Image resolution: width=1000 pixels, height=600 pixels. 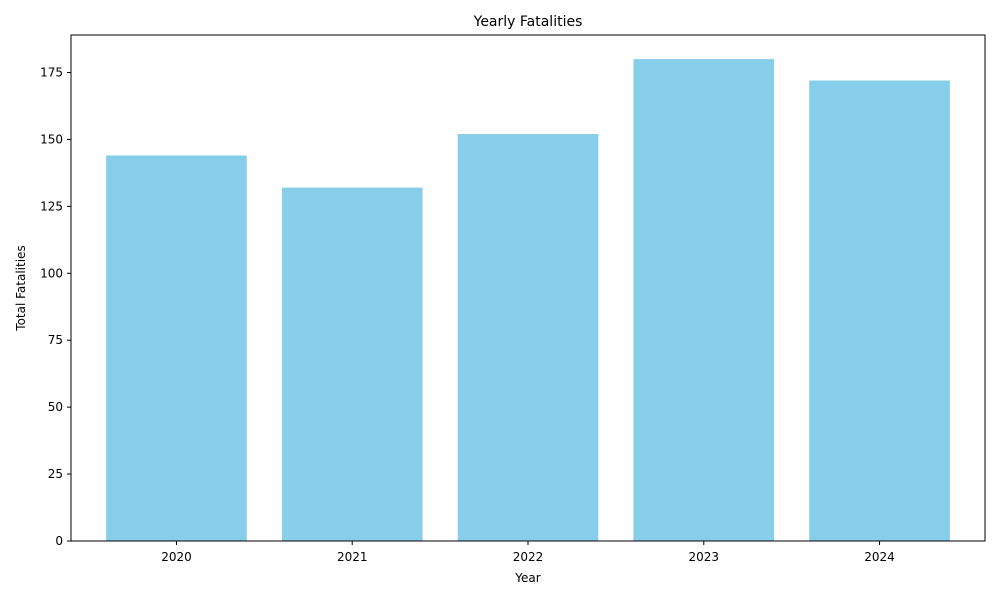 What do you see at coordinates (879, 557) in the screenshot?
I see `x-tick-label-2024: 2024` at bounding box center [879, 557].